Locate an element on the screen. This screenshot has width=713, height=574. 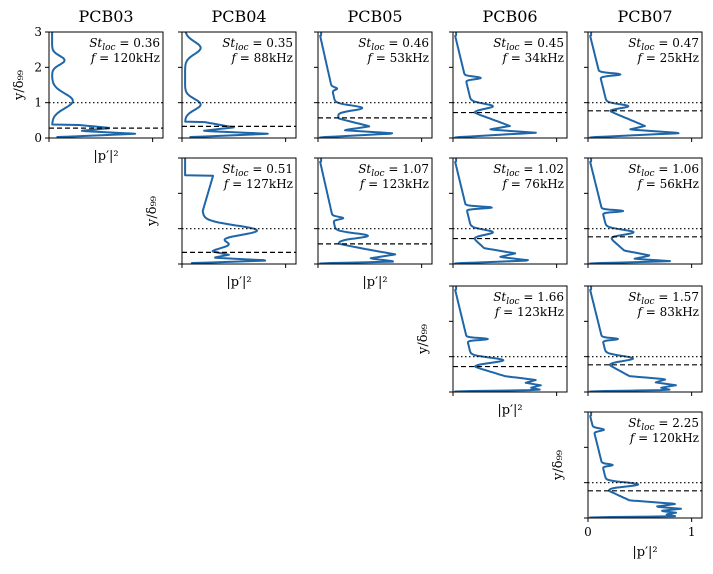
panel-pcb07-row2: Stloc = 1.57f = 83kHz is located at coordinates (643, 340).